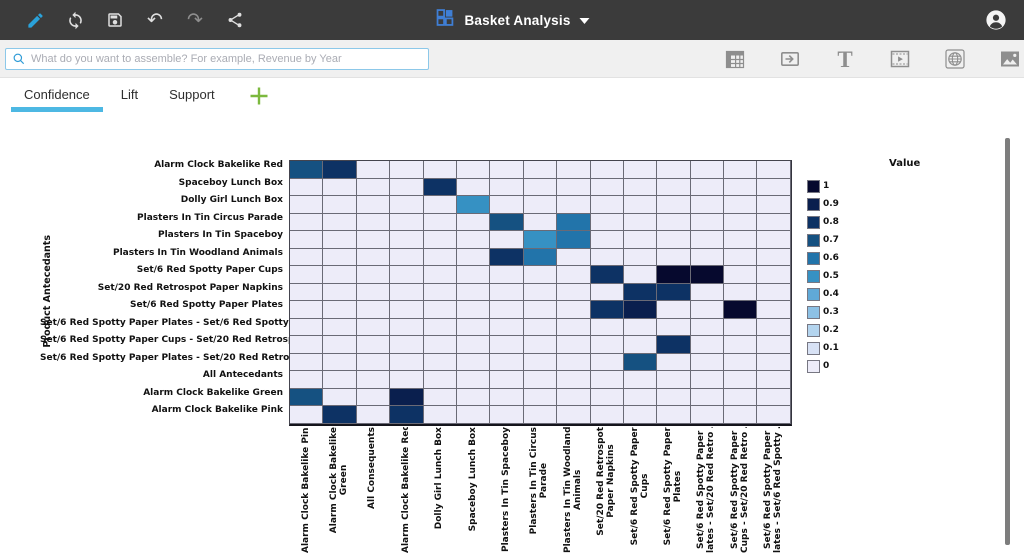 The width and height of the screenshot is (1024, 556). Describe the element at coordinates (259, 98) in the screenshot. I see `add-tab-button` at that location.